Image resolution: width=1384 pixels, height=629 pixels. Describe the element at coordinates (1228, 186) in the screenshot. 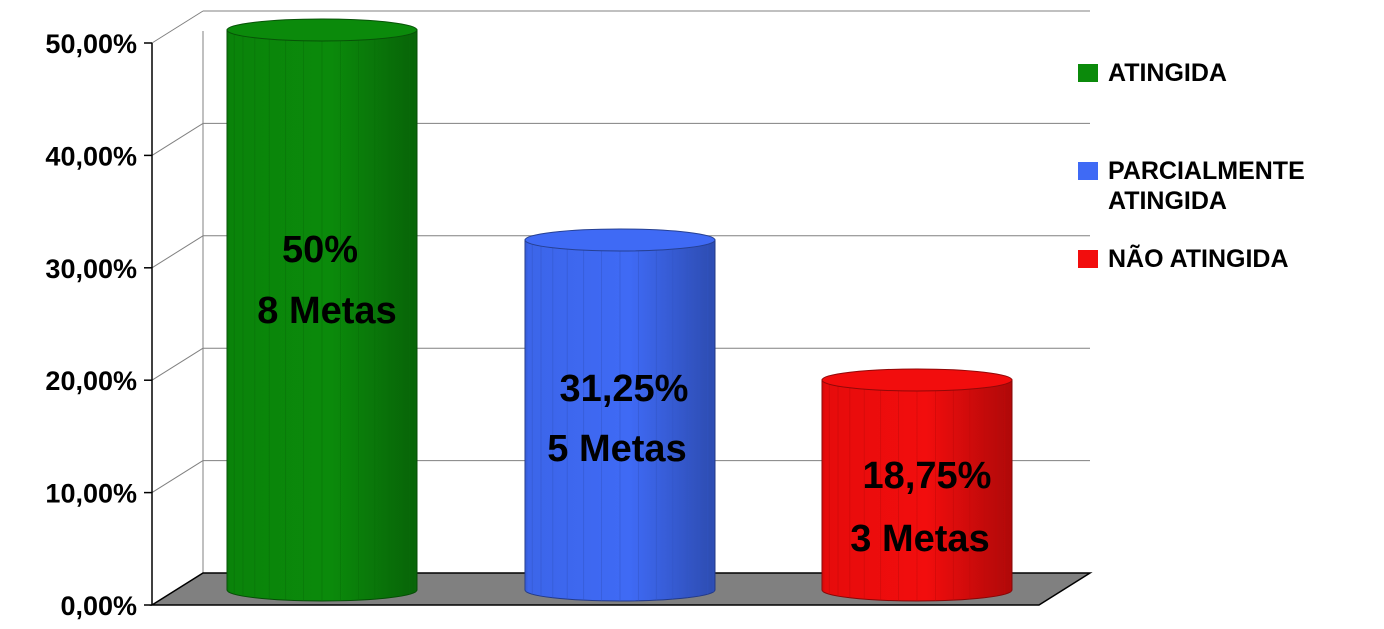

I see `legend-entry-parcialmente-atingida: PARCIALMENTE ATINGIDA` at that location.